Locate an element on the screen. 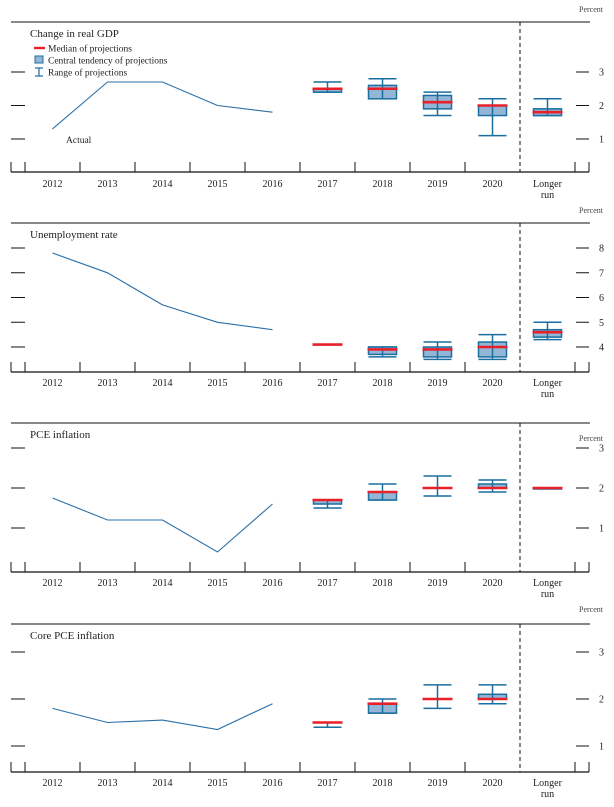  y-tick-label: 6 is located at coordinates (601, 298).